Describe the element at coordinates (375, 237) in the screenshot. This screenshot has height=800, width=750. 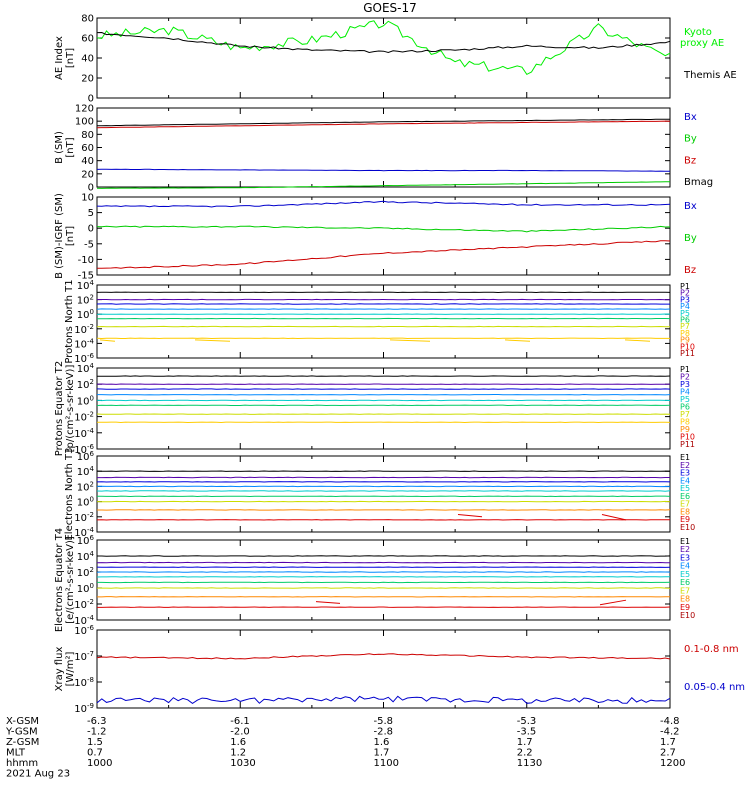
I see `panel-3: B (SM)-IGRF (SM) [nT] -15 -10 -5 0 5 10 Bx By Bz` at that location.